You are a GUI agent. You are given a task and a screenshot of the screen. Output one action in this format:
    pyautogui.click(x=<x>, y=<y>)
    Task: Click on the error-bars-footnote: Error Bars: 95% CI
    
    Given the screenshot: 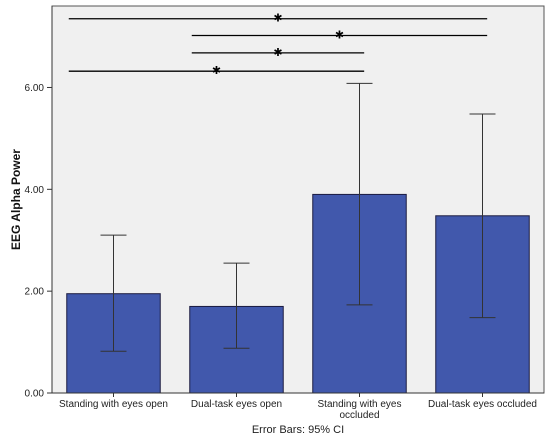 What is the action you would take?
    pyautogui.click(x=298, y=430)
    